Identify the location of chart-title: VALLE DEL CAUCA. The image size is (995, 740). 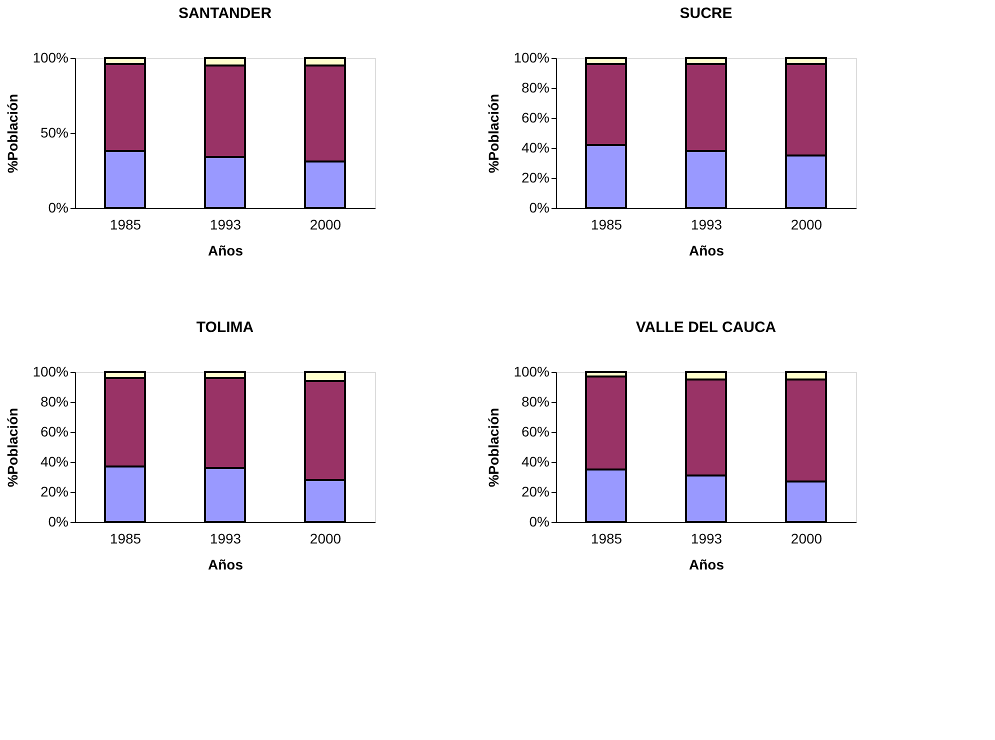
(706, 327).